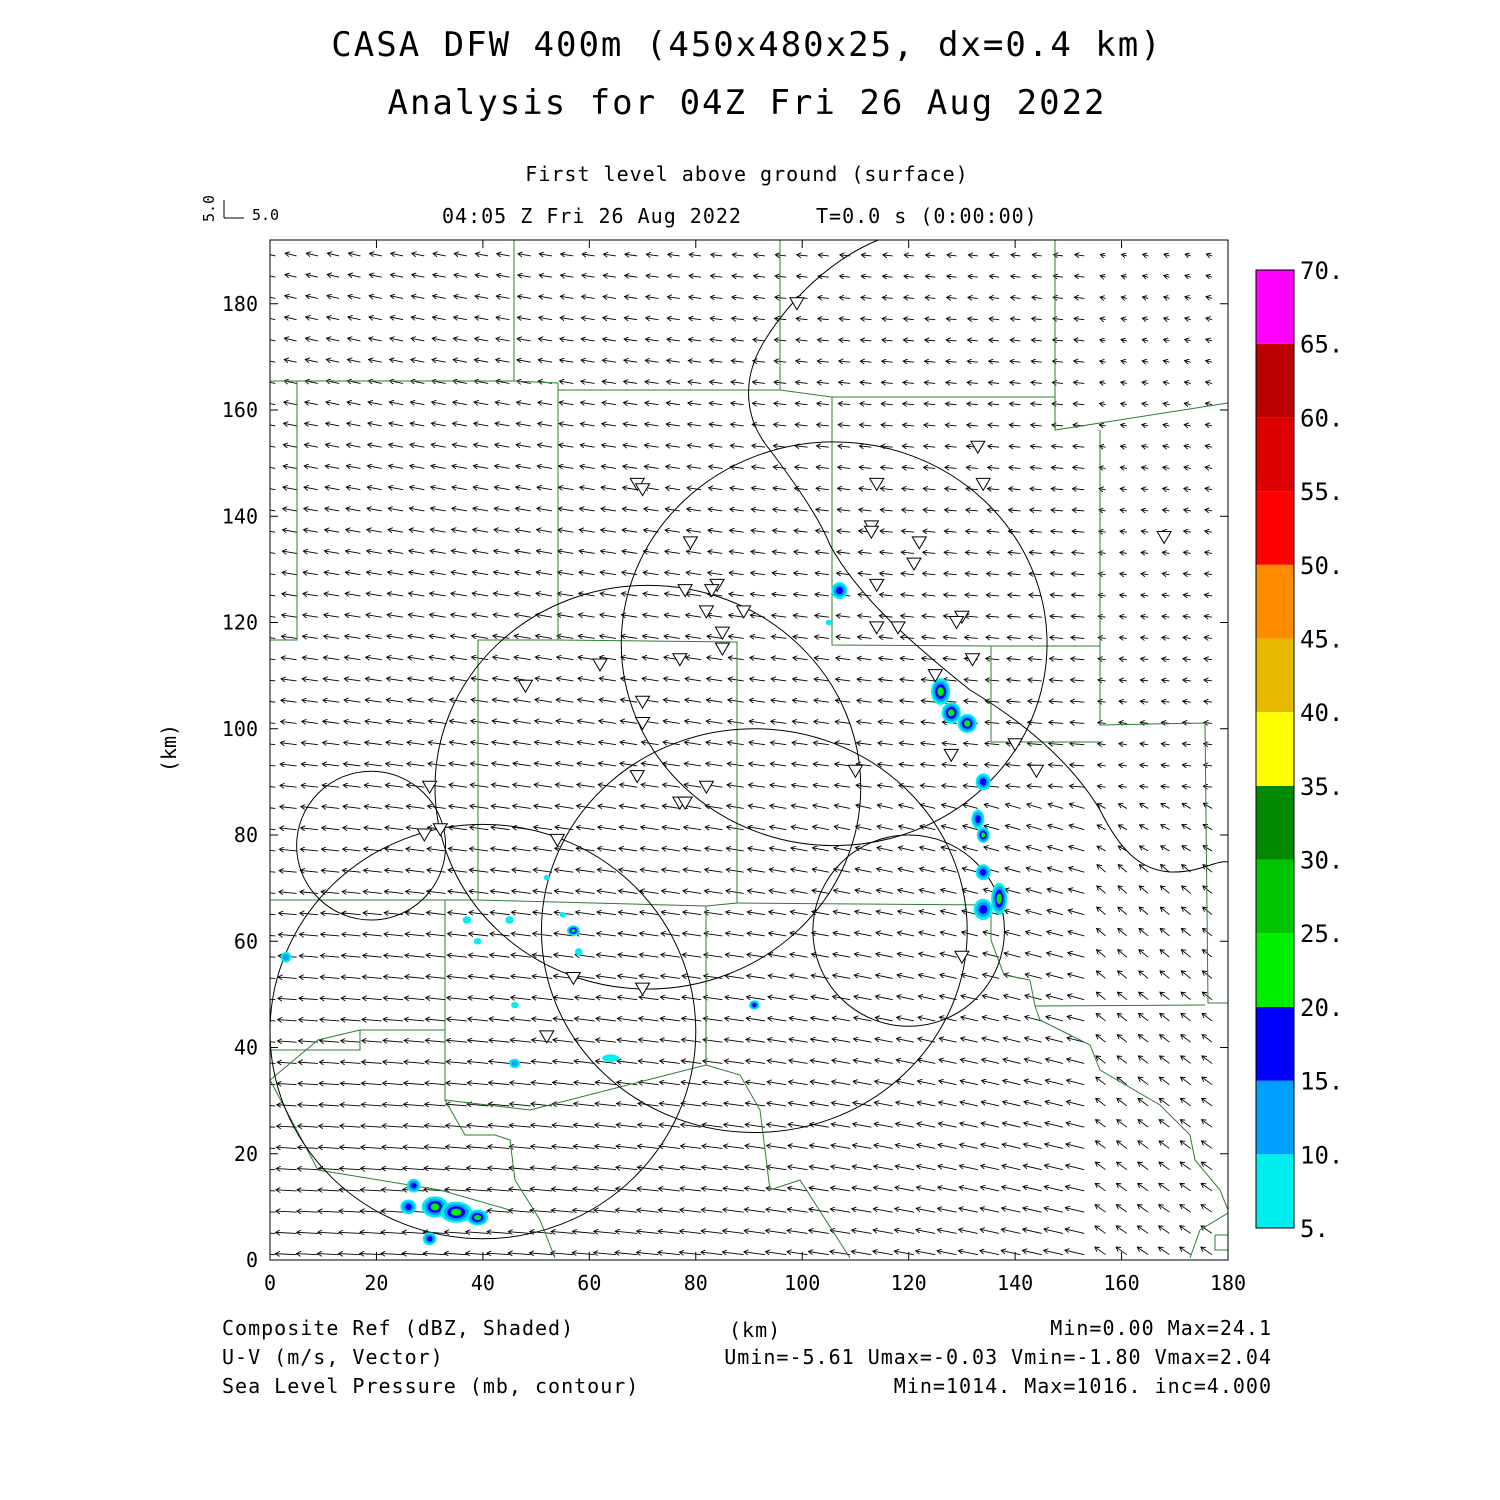 The height and width of the screenshot is (1500, 1500). Describe the element at coordinates (1275, 822) in the screenshot. I see `colorbar-swatch` at that location.